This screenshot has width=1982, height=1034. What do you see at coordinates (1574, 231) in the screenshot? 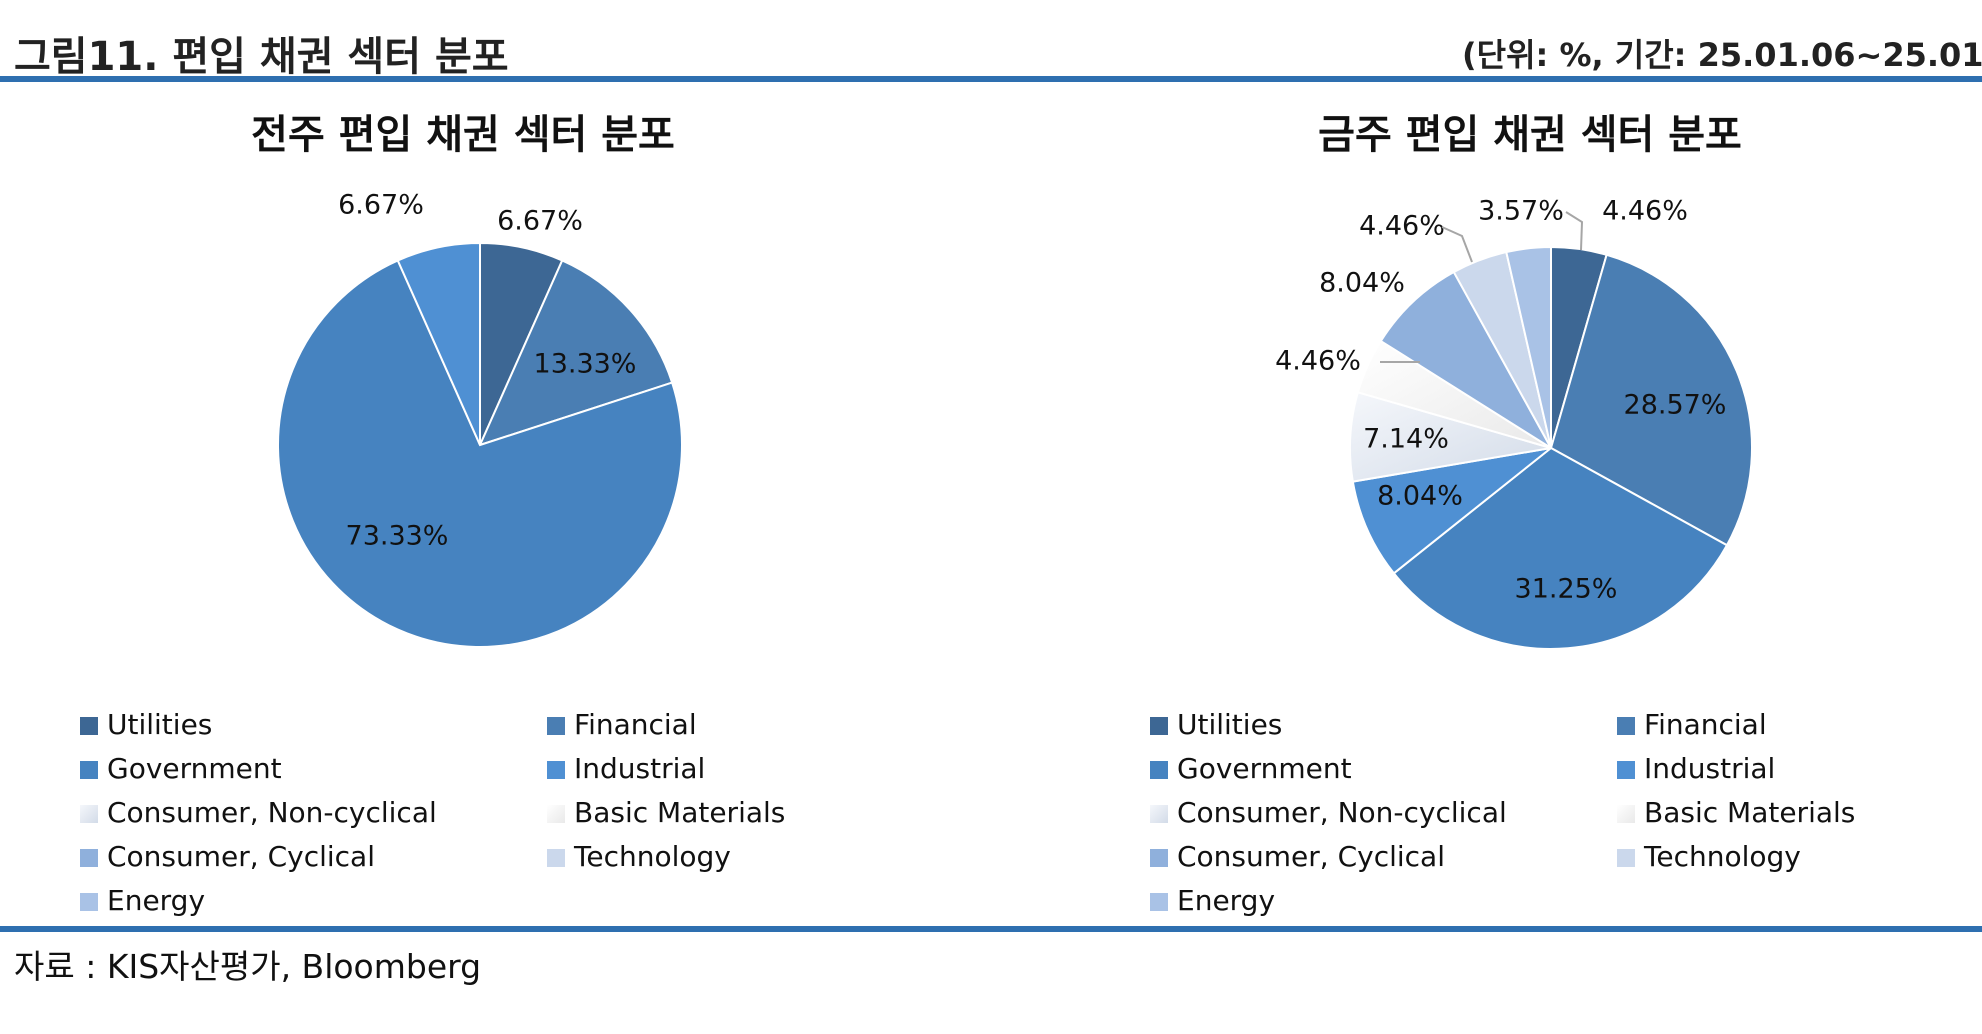
I see `leader-line-energy` at bounding box center [1574, 231].